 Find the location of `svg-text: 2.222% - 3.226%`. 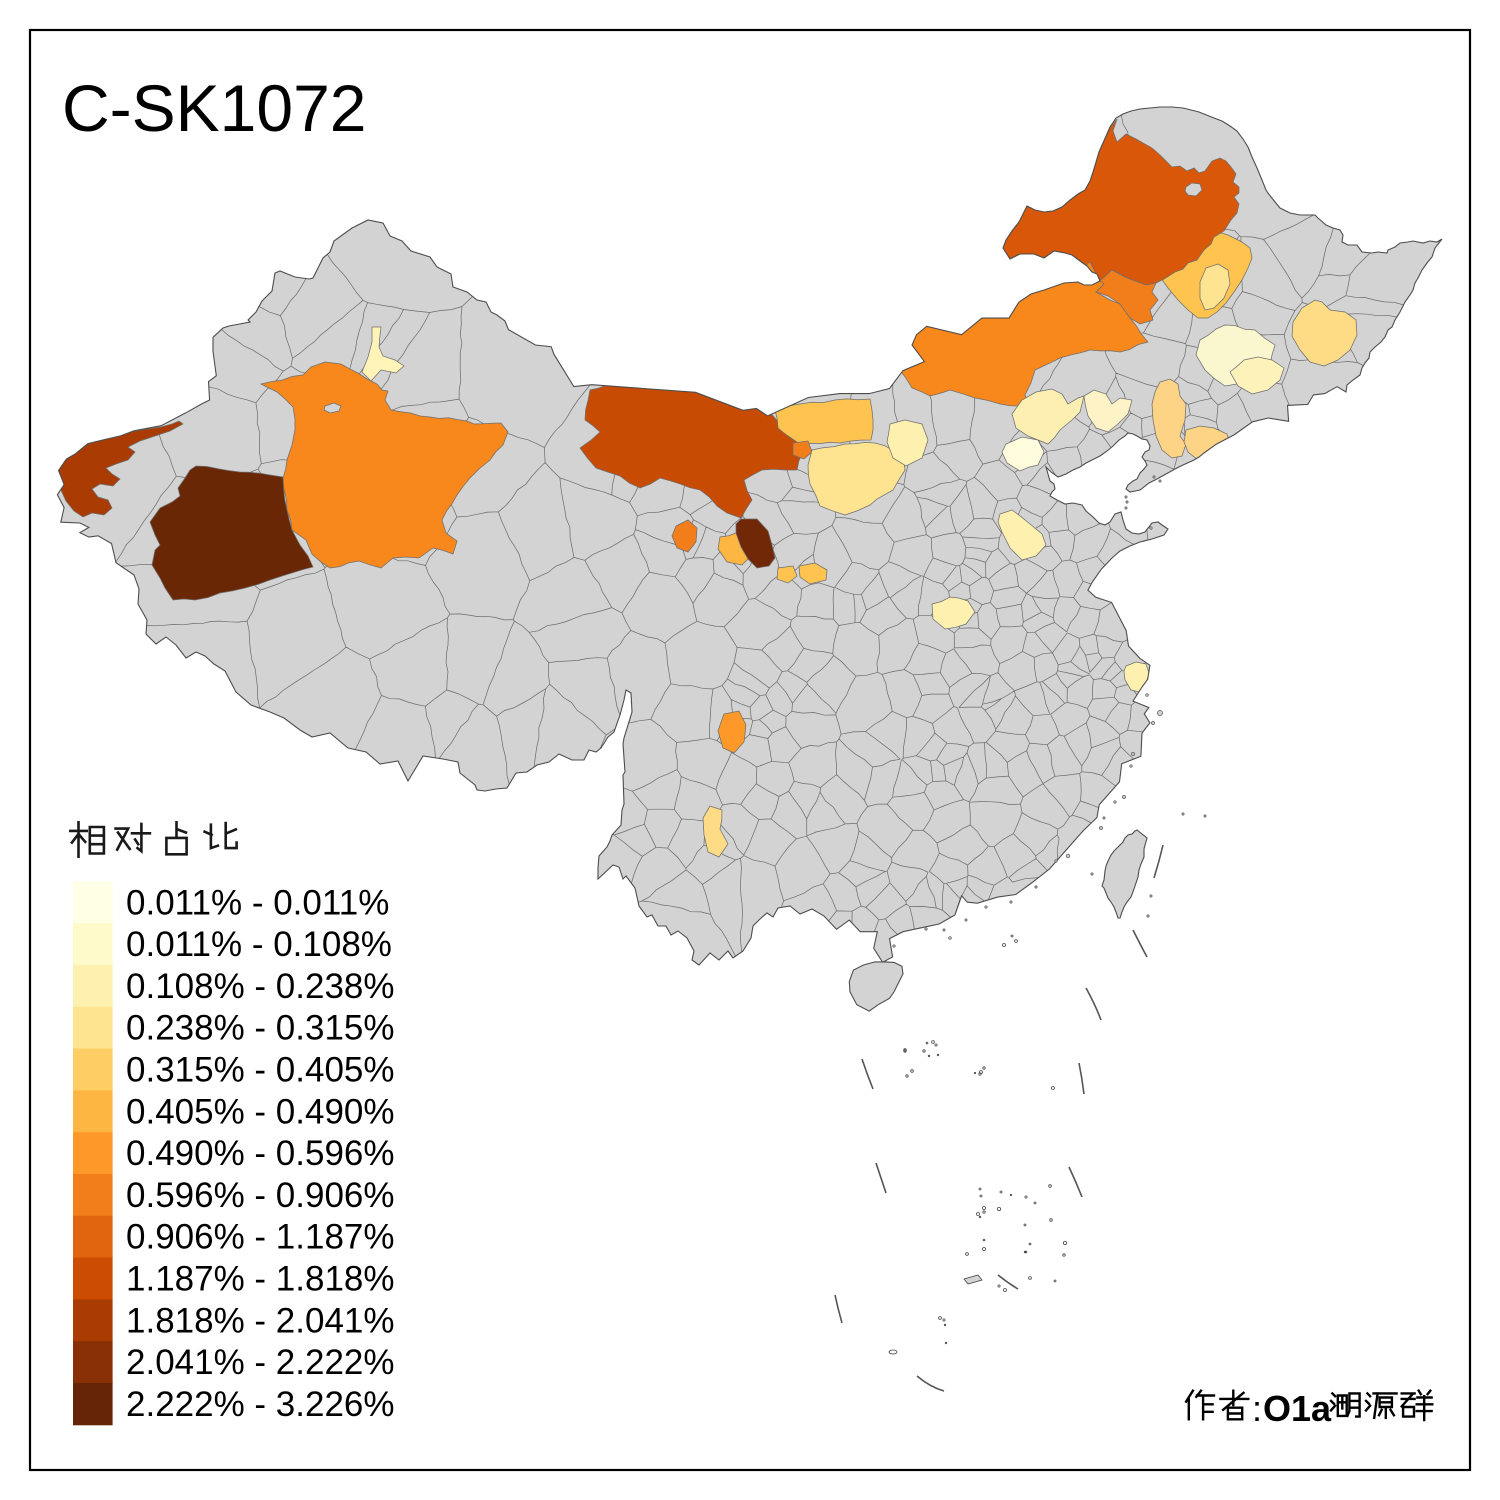

svg-text: 2.222% - 3.226% is located at coordinates (260, 1404).